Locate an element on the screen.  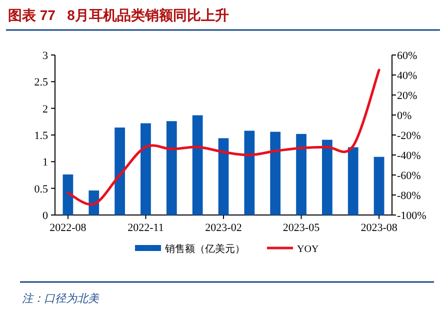
y2-tick-label: 60% is located at coordinates (407, 56).